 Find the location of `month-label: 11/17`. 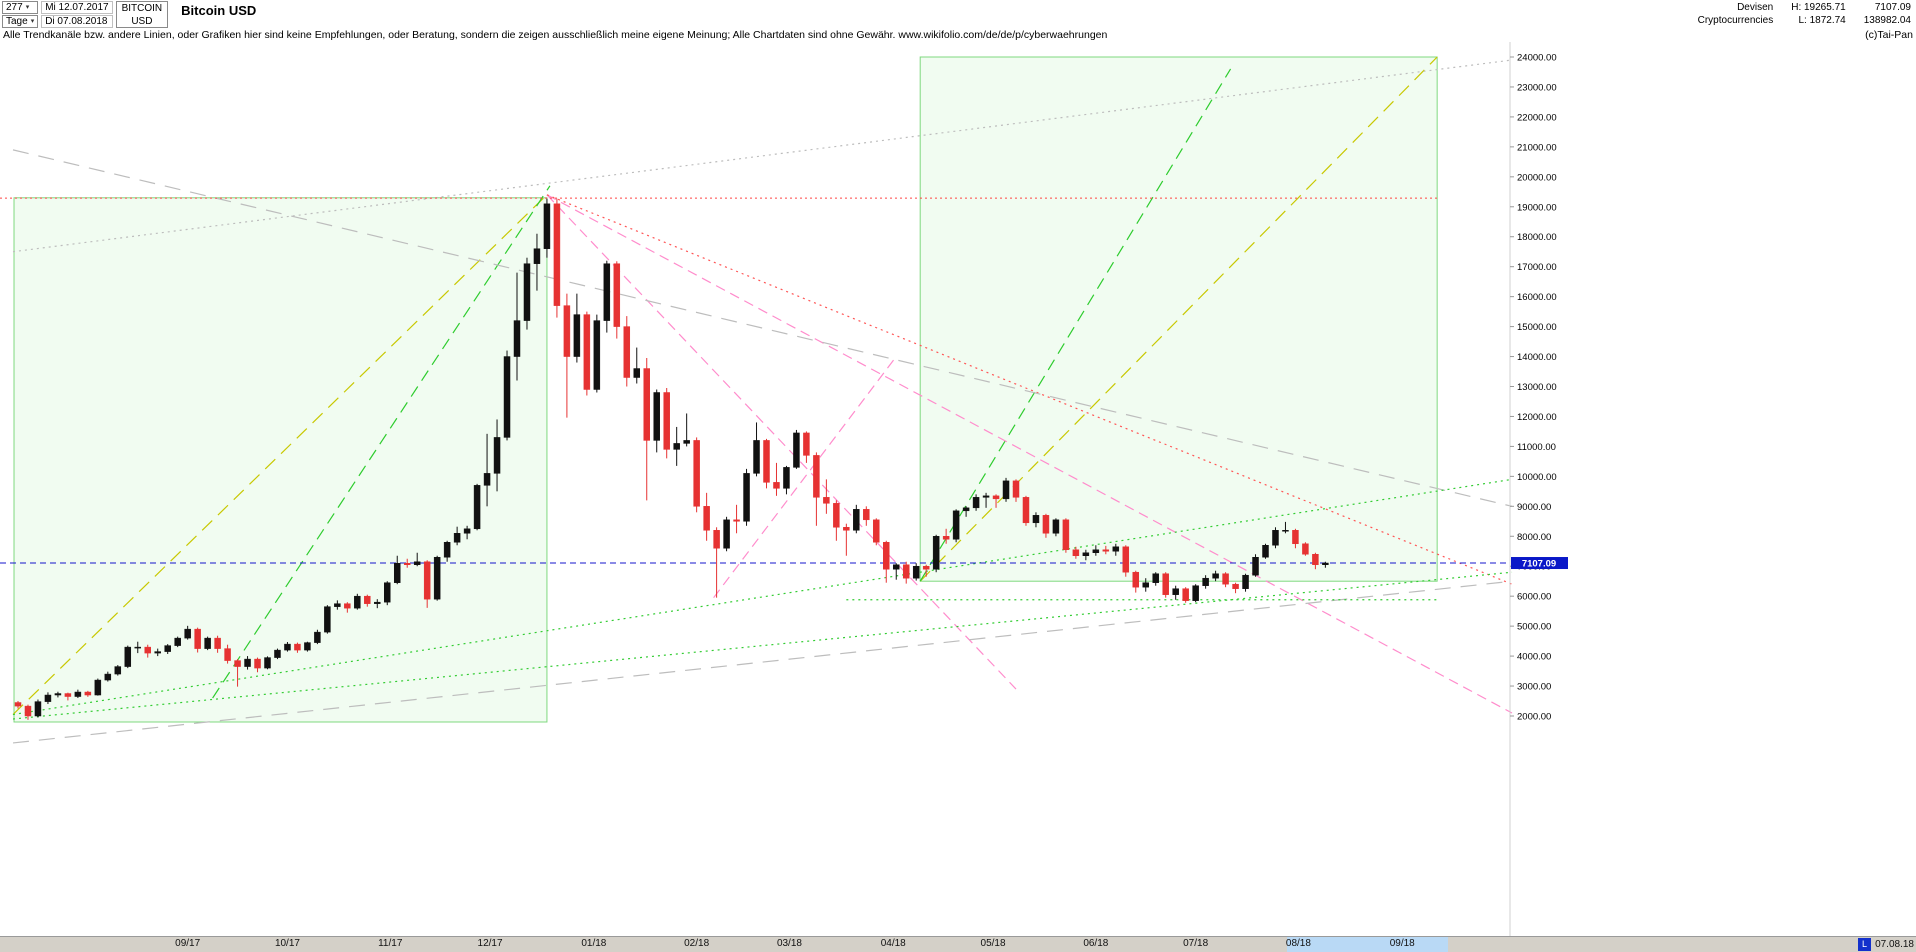

month-label: 11/17 is located at coordinates (390, 943).